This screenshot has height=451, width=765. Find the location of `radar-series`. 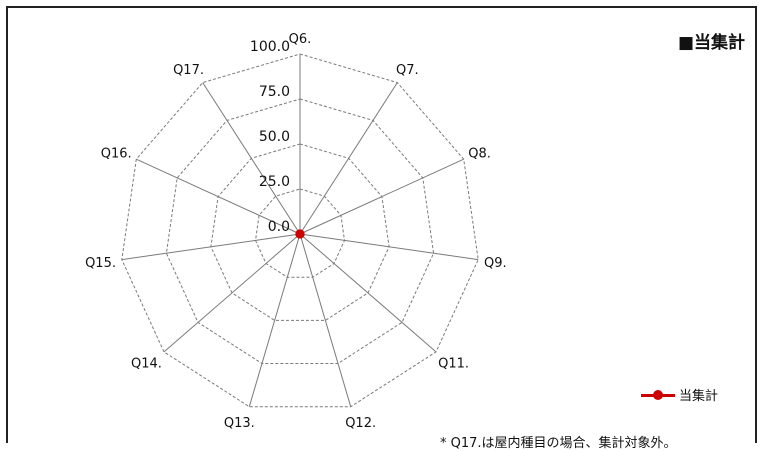

radar-series is located at coordinates (300, 234).